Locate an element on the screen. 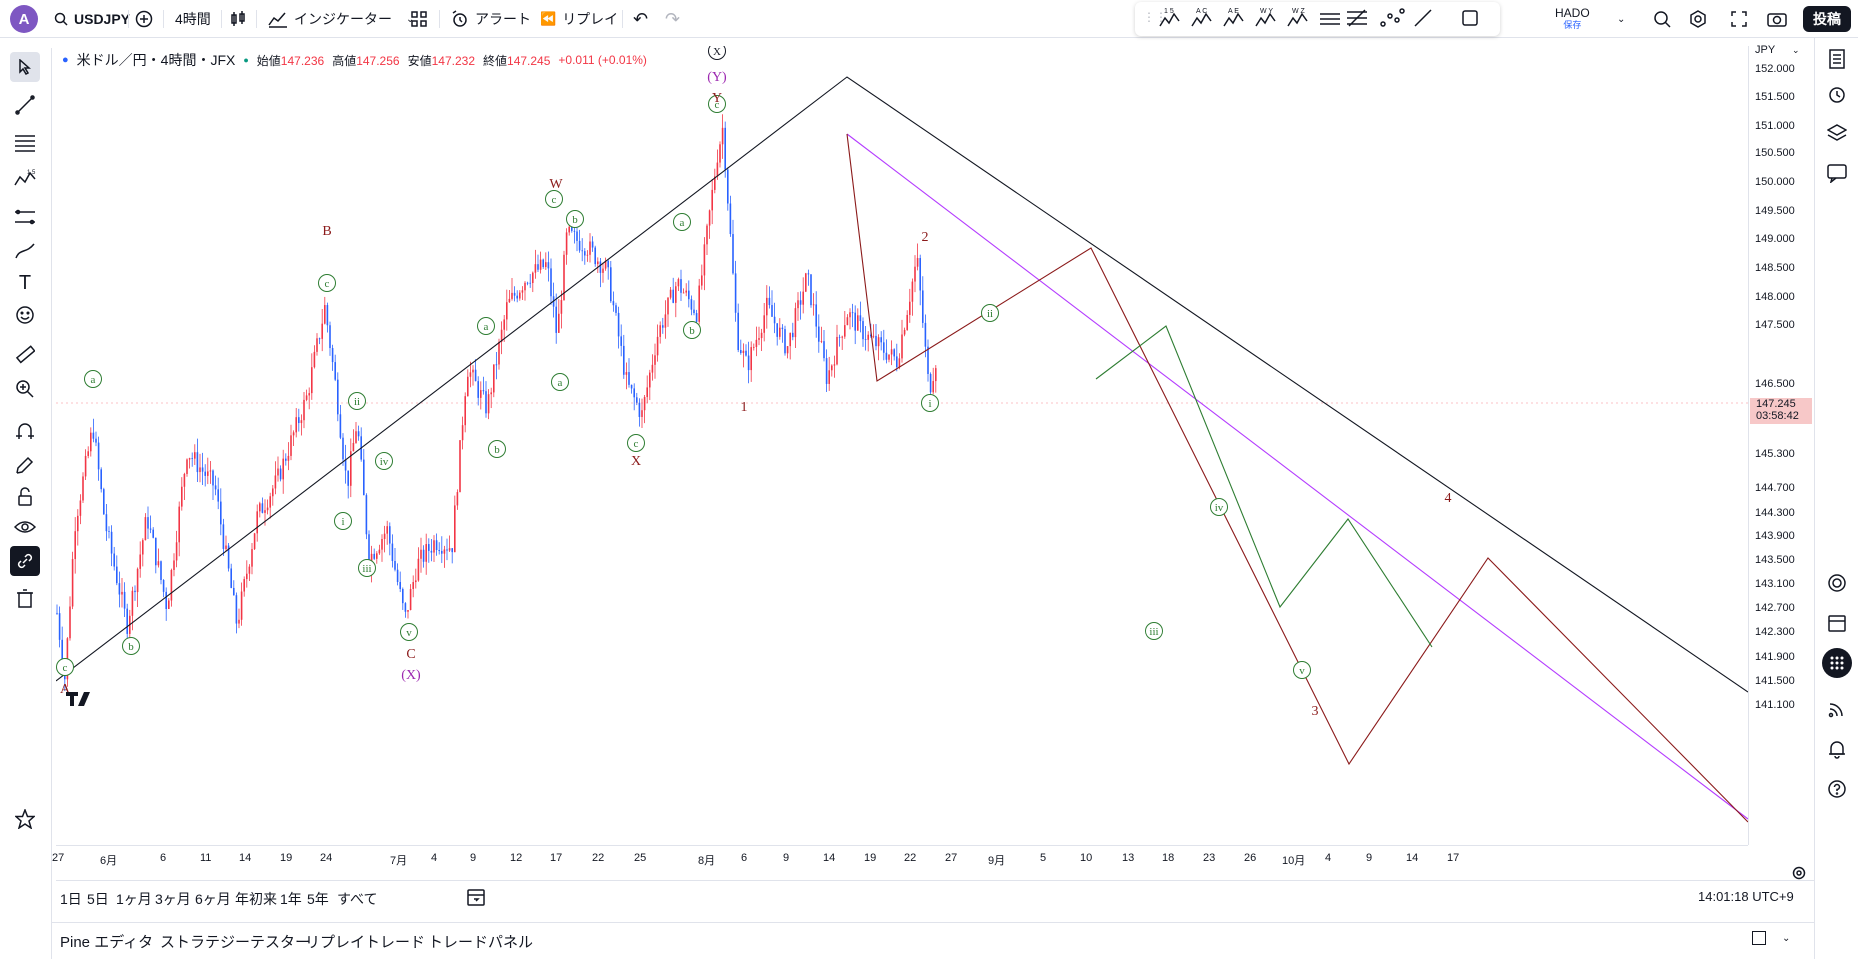 This screenshot has height=959, width=1858. wave-label: a is located at coordinates (682, 223).